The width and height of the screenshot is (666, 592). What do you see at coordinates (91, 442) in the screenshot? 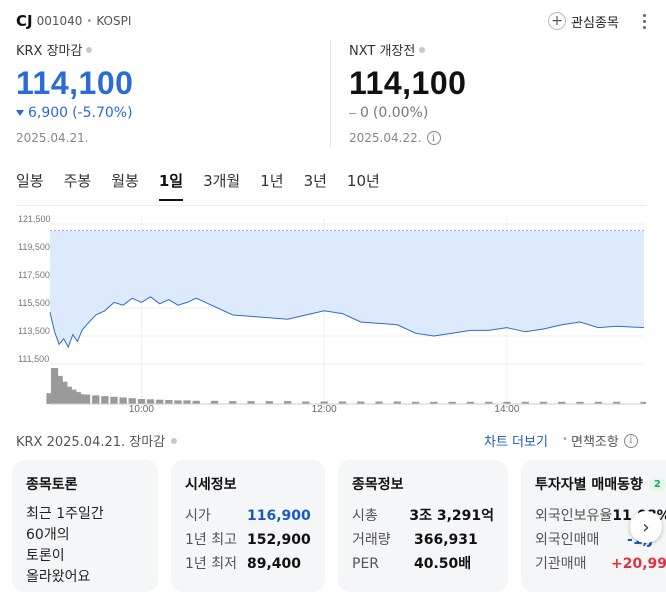
I see `chart-source: KRX 2025.04.21. 장마감` at bounding box center [91, 442].